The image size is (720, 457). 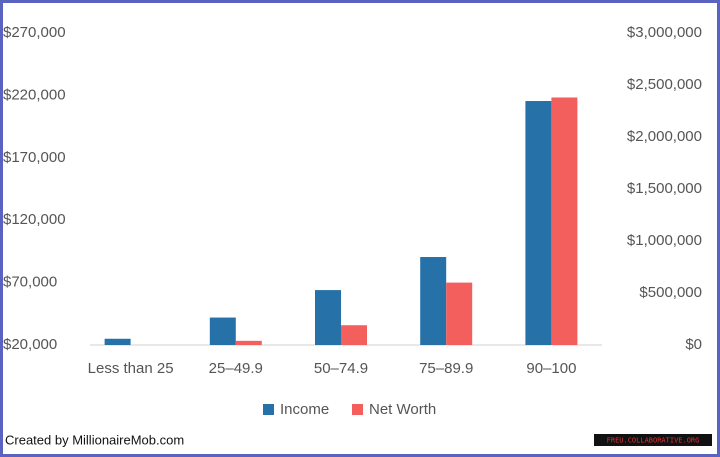 What do you see at coordinates (34, 32) in the screenshot?
I see `y-tick-label: $270,000` at bounding box center [34, 32].